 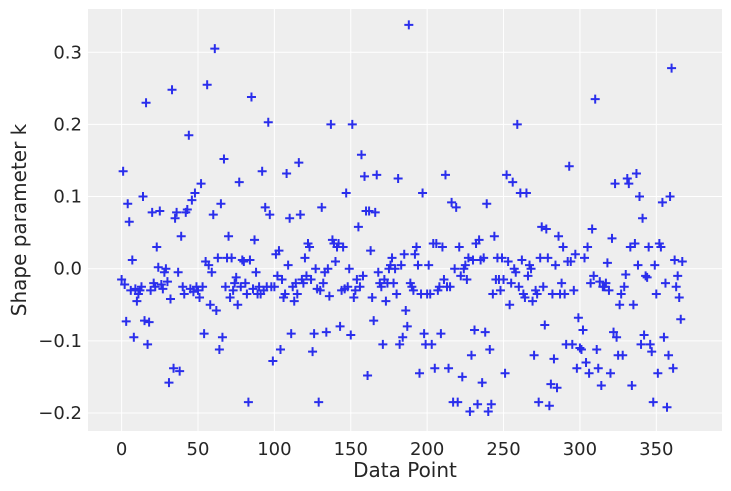 I want to click on y-tick-label: 0.1, so click(x=67, y=197).